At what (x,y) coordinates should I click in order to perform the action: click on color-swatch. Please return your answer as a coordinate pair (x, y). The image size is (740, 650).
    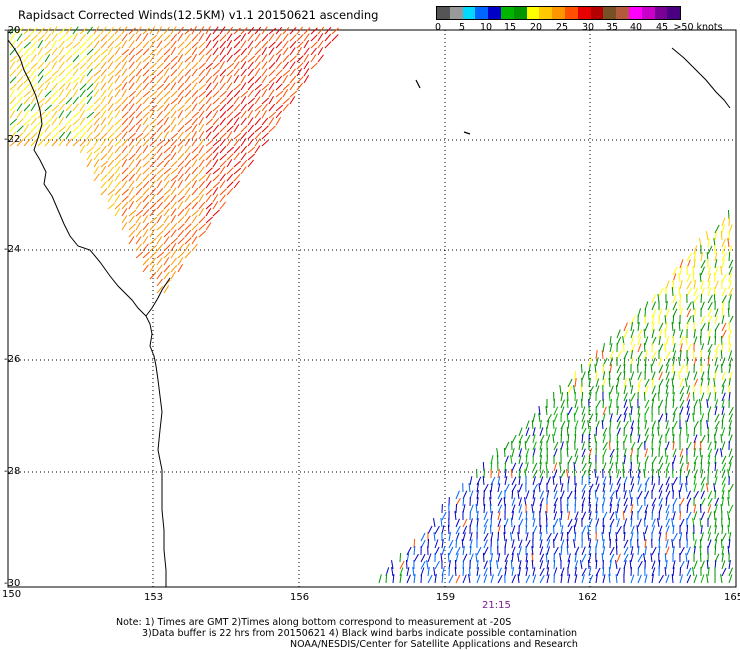
    Looking at the image, I should click on (584, 13).